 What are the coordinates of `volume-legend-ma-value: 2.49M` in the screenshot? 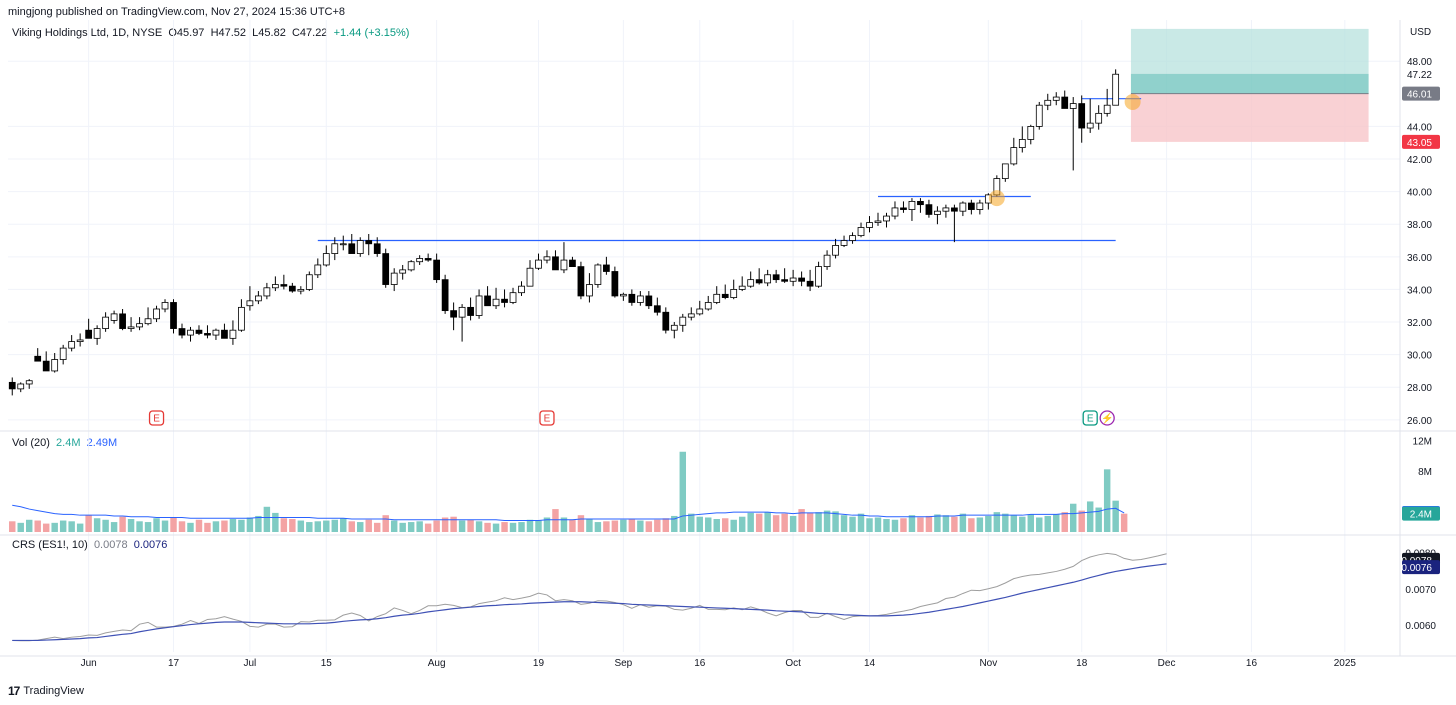 It's located at (102, 443).